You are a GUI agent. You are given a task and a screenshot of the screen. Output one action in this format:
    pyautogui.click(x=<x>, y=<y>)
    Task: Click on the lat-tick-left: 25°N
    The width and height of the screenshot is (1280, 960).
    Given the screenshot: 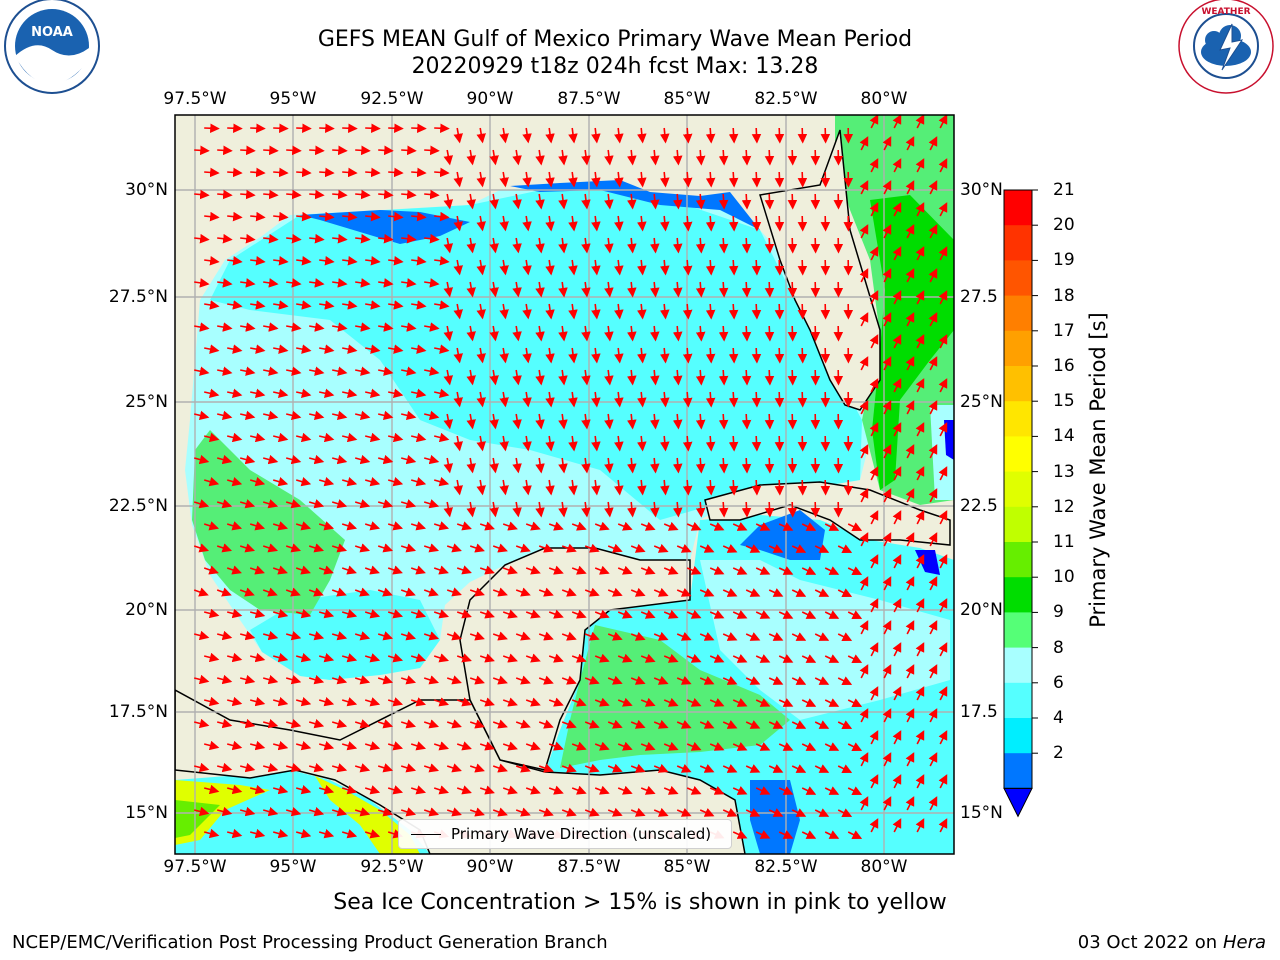 What is the action you would take?
    pyautogui.click(x=146, y=402)
    